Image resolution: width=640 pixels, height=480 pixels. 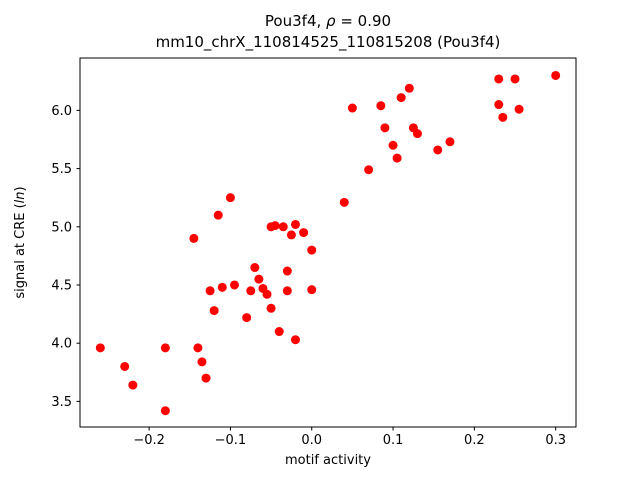 I want to click on x-tick-label: −0.2, so click(x=149, y=440).